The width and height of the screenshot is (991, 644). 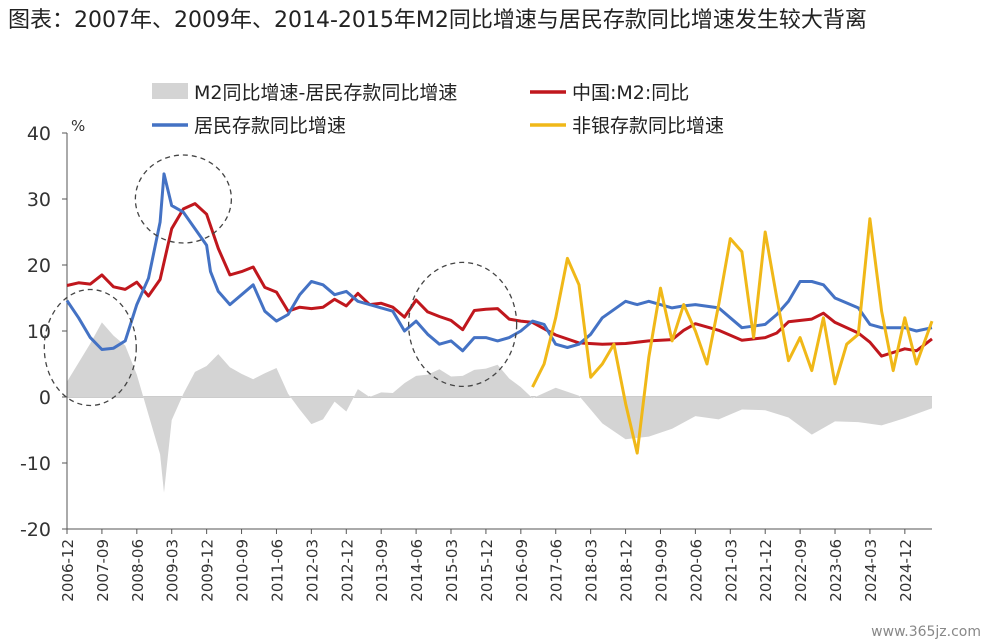 I want to click on x-tick-label: 2021-12, so click(x=766, y=570).